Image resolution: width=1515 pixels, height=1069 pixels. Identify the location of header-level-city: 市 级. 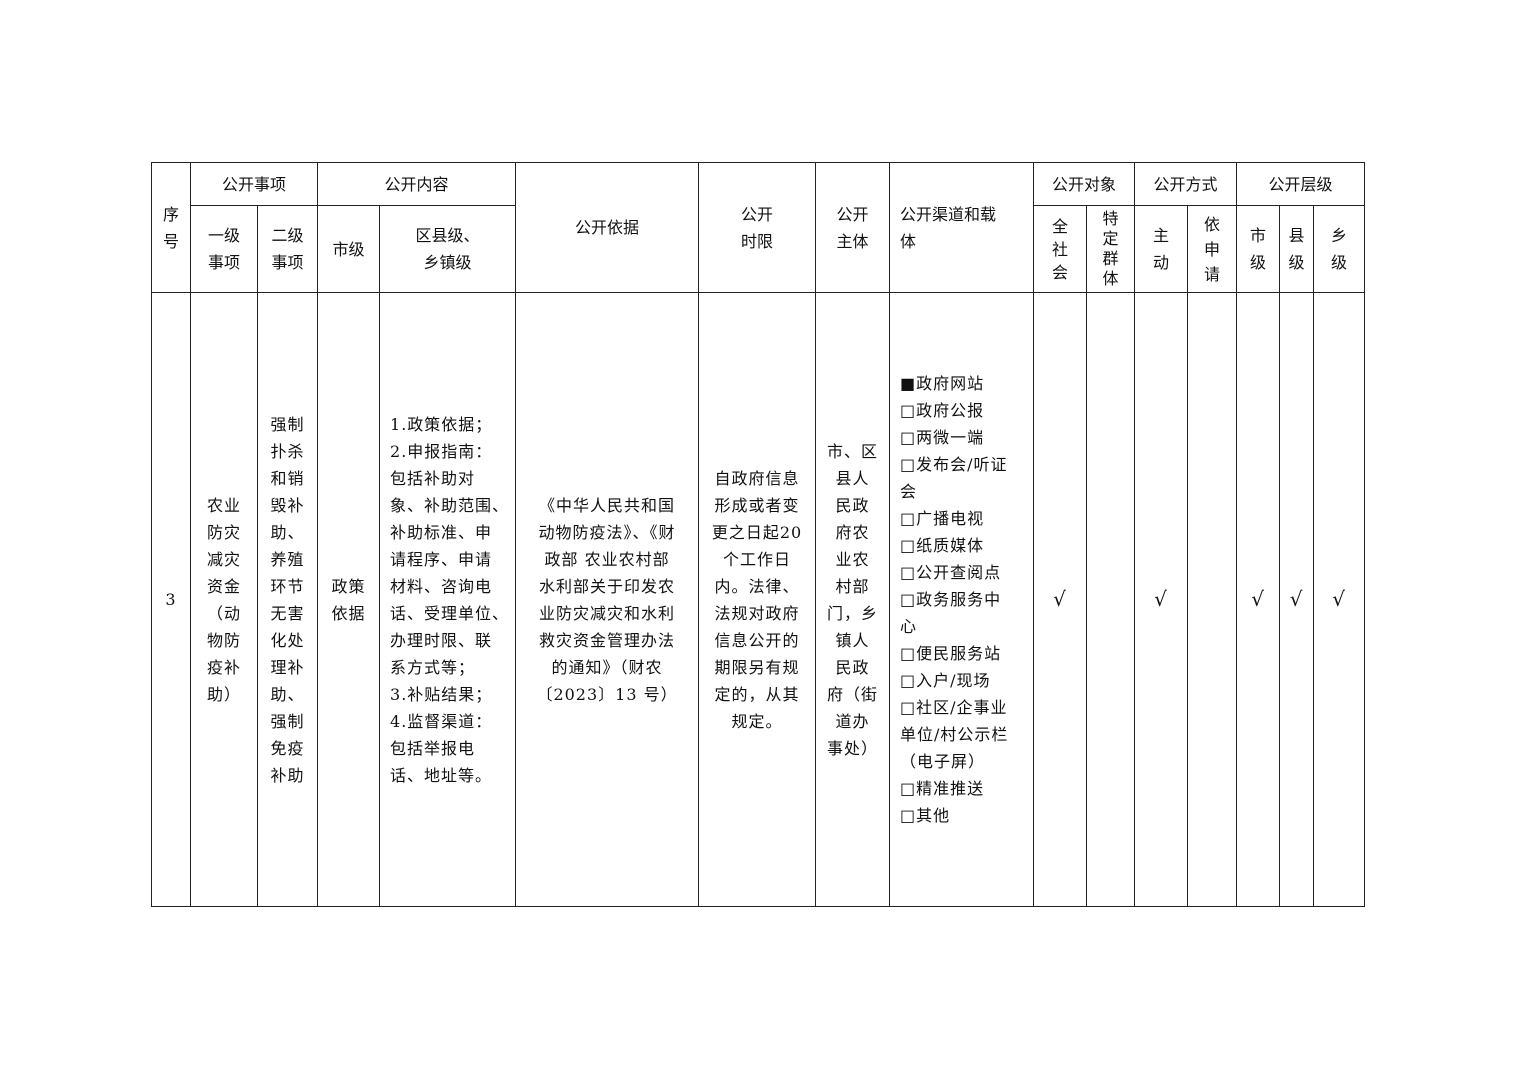
(1258, 249).